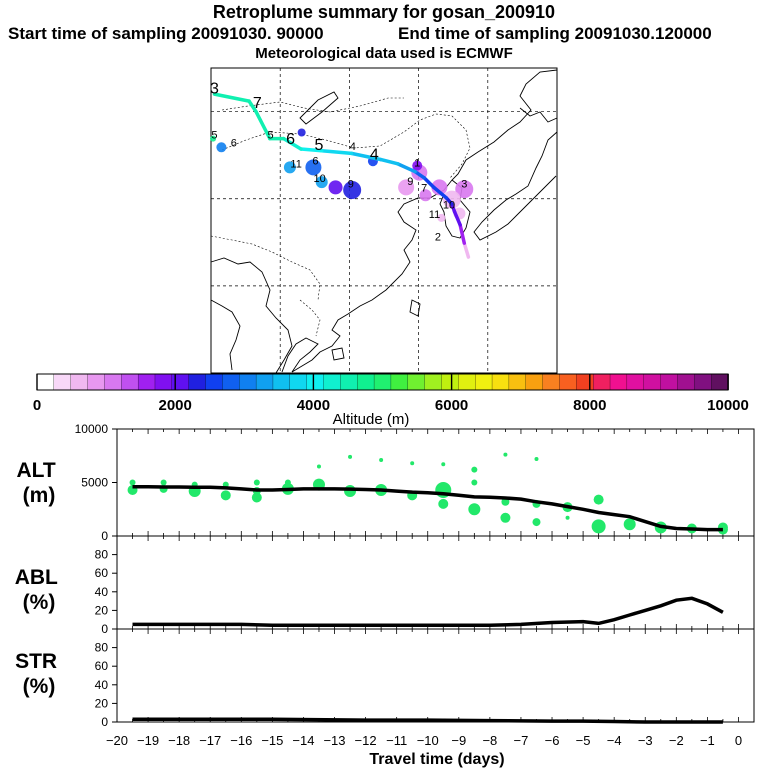  Describe the element at coordinates (148, 740) in the screenshot. I see `time-x-tick-label: −19` at that location.